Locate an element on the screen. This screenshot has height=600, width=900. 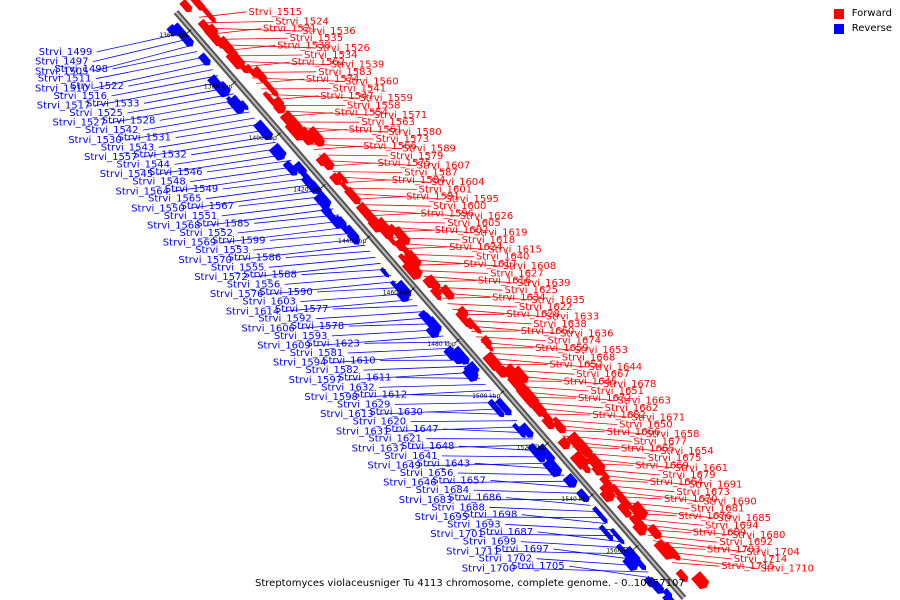
forward-gene-label: Strvi_1703 is located at coordinates (734, 549).